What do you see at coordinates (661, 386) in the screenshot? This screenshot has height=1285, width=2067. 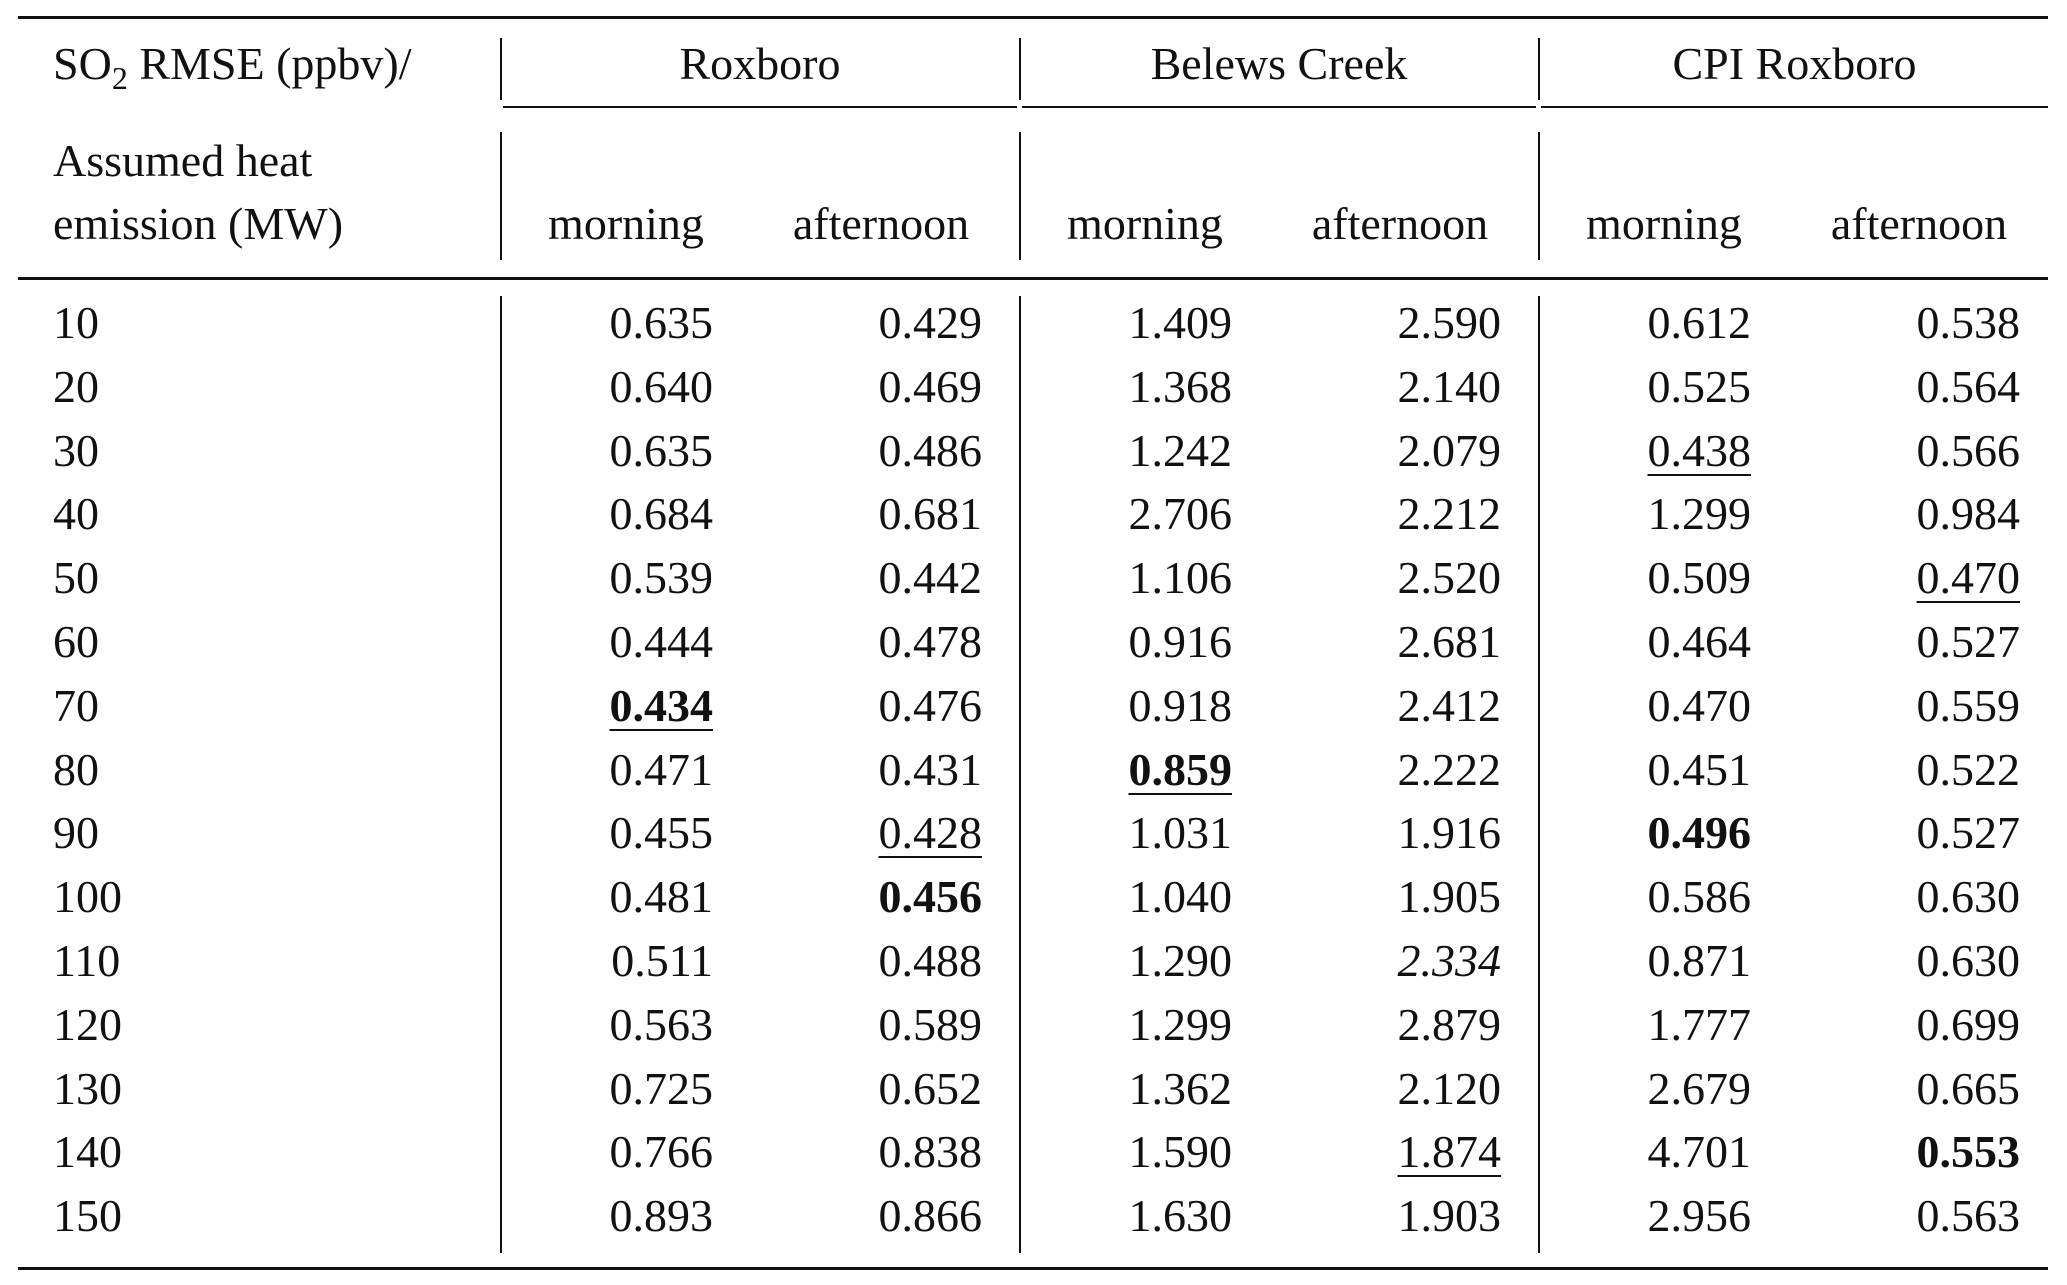 I see `table-cell: 0.640` at bounding box center [661, 386].